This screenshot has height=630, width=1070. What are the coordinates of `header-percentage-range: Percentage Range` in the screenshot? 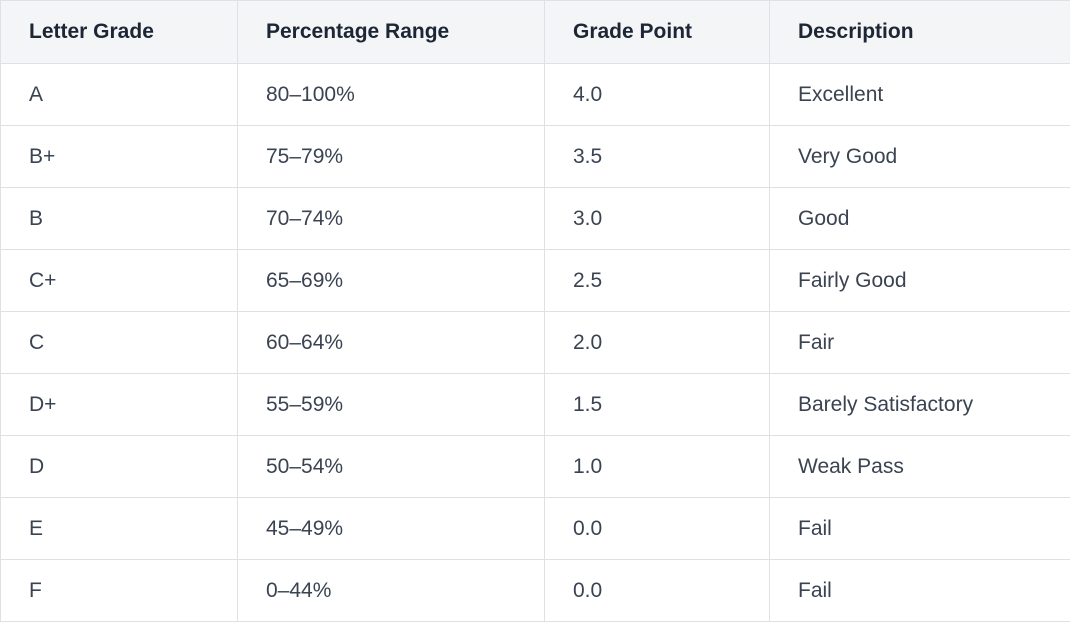 It's located at (391, 32).